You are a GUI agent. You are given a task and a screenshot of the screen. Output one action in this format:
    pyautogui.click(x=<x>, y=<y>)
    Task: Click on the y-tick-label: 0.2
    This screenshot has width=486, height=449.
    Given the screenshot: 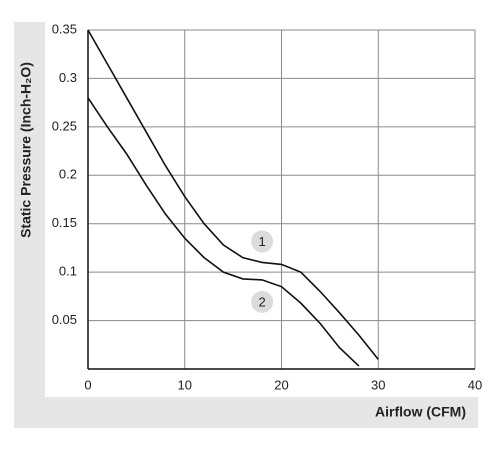 What is the action you would take?
    pyautogui.click(x=68, y=174)
    